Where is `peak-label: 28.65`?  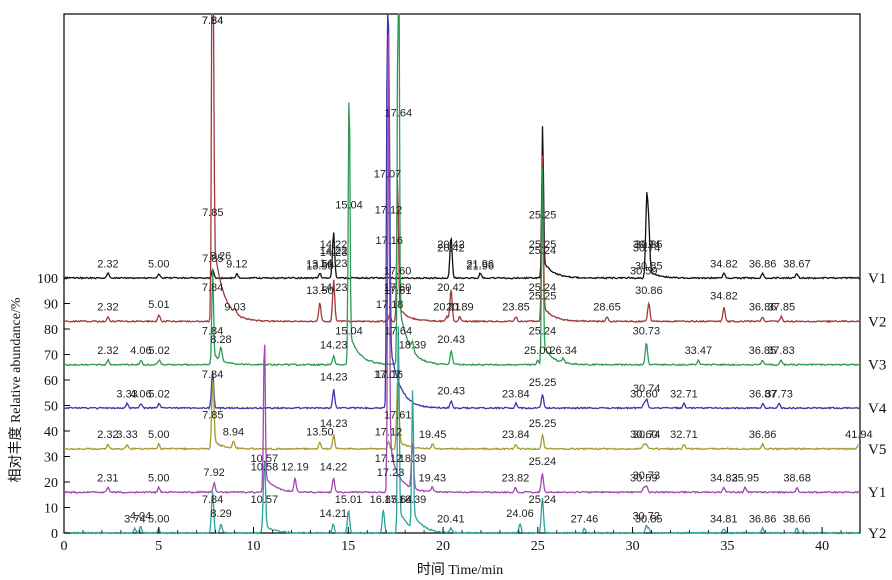 peak-label: 28.65 is located at coordinates (607, 308).